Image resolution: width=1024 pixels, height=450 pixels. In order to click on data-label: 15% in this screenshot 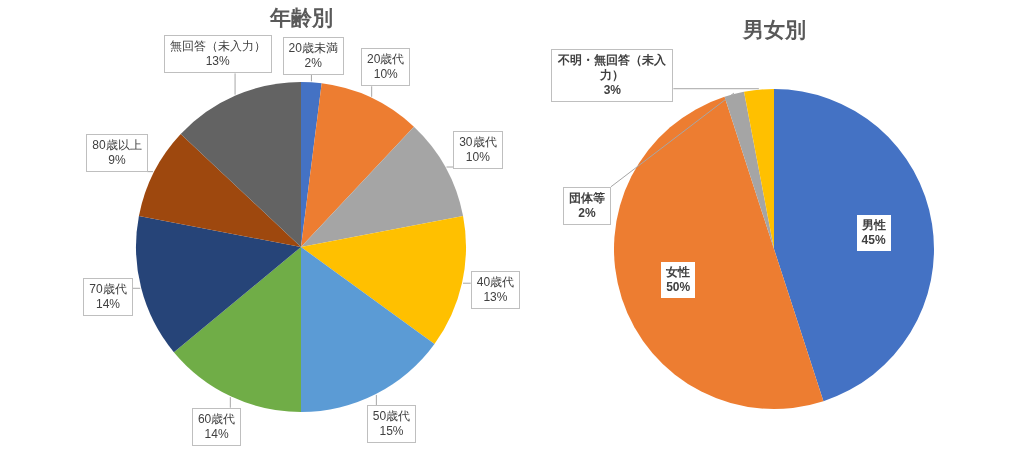, I will do `click(391, 432)`.